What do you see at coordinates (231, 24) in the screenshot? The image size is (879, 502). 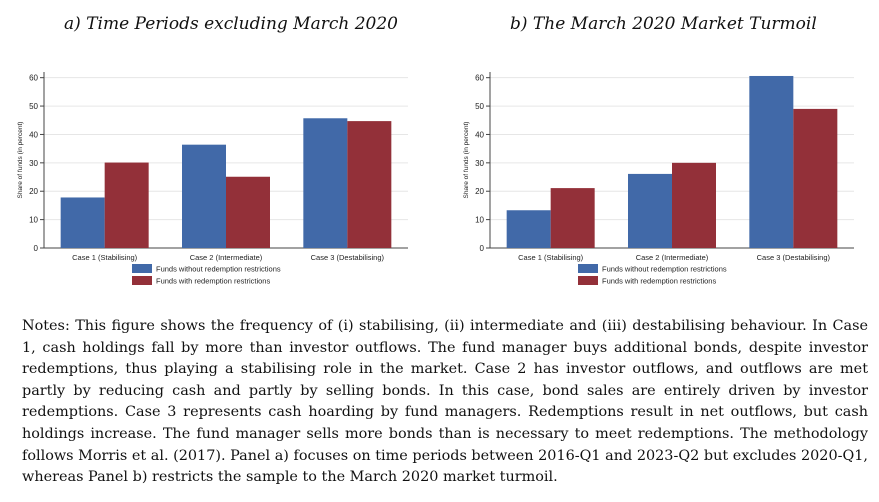 I see `panel-a-title: a) Time Periods excluding March 2020` at bounding box center [231, 24].